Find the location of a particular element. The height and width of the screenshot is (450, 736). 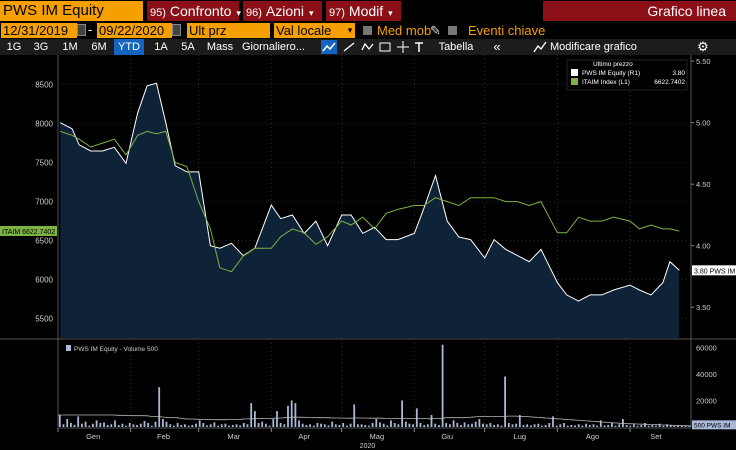

edit-chart-icon is located at coordinates (540, 47).